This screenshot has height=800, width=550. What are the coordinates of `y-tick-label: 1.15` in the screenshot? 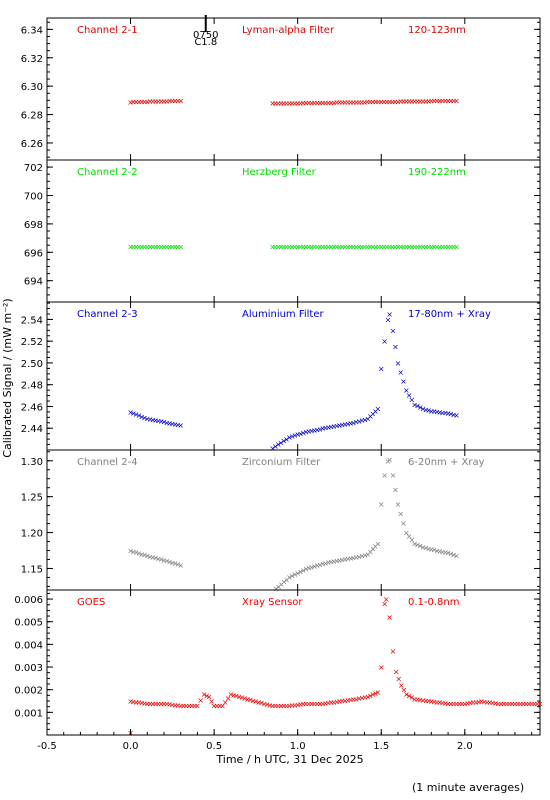 It's located at (32, 569).